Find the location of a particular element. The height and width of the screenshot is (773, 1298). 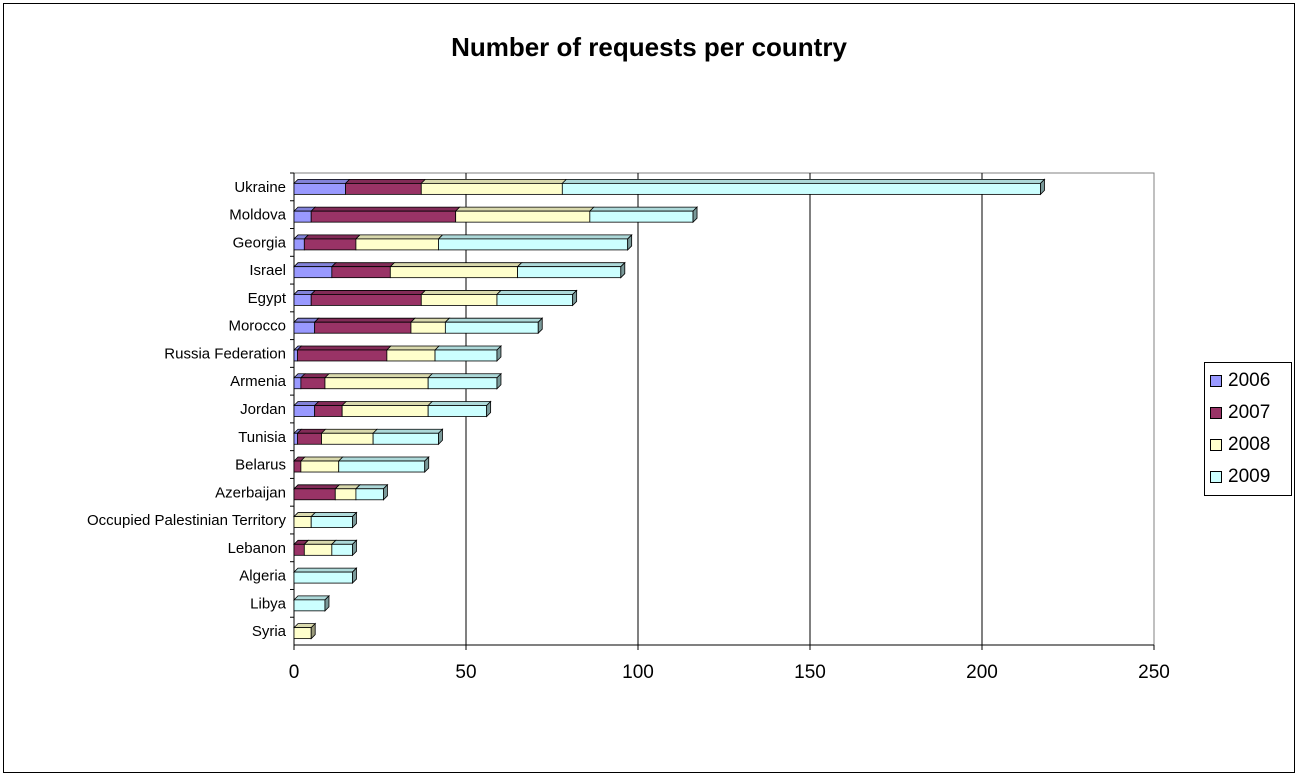

legend-item-2009: 2009 is located at coordinates (1248, 477).